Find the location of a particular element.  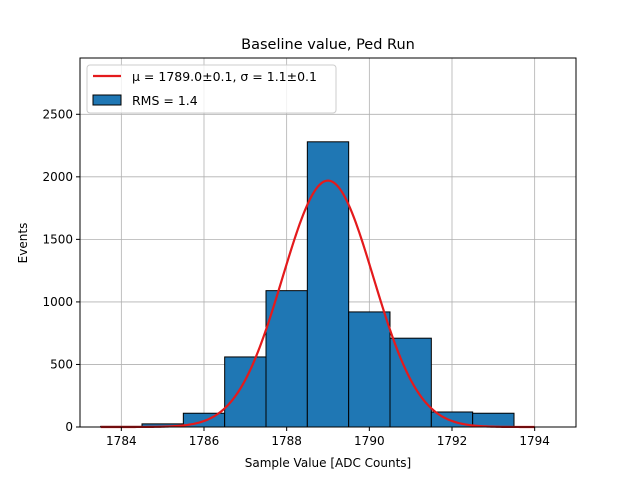

x-tick-label: 1792 is located at coordinates (452, 441).